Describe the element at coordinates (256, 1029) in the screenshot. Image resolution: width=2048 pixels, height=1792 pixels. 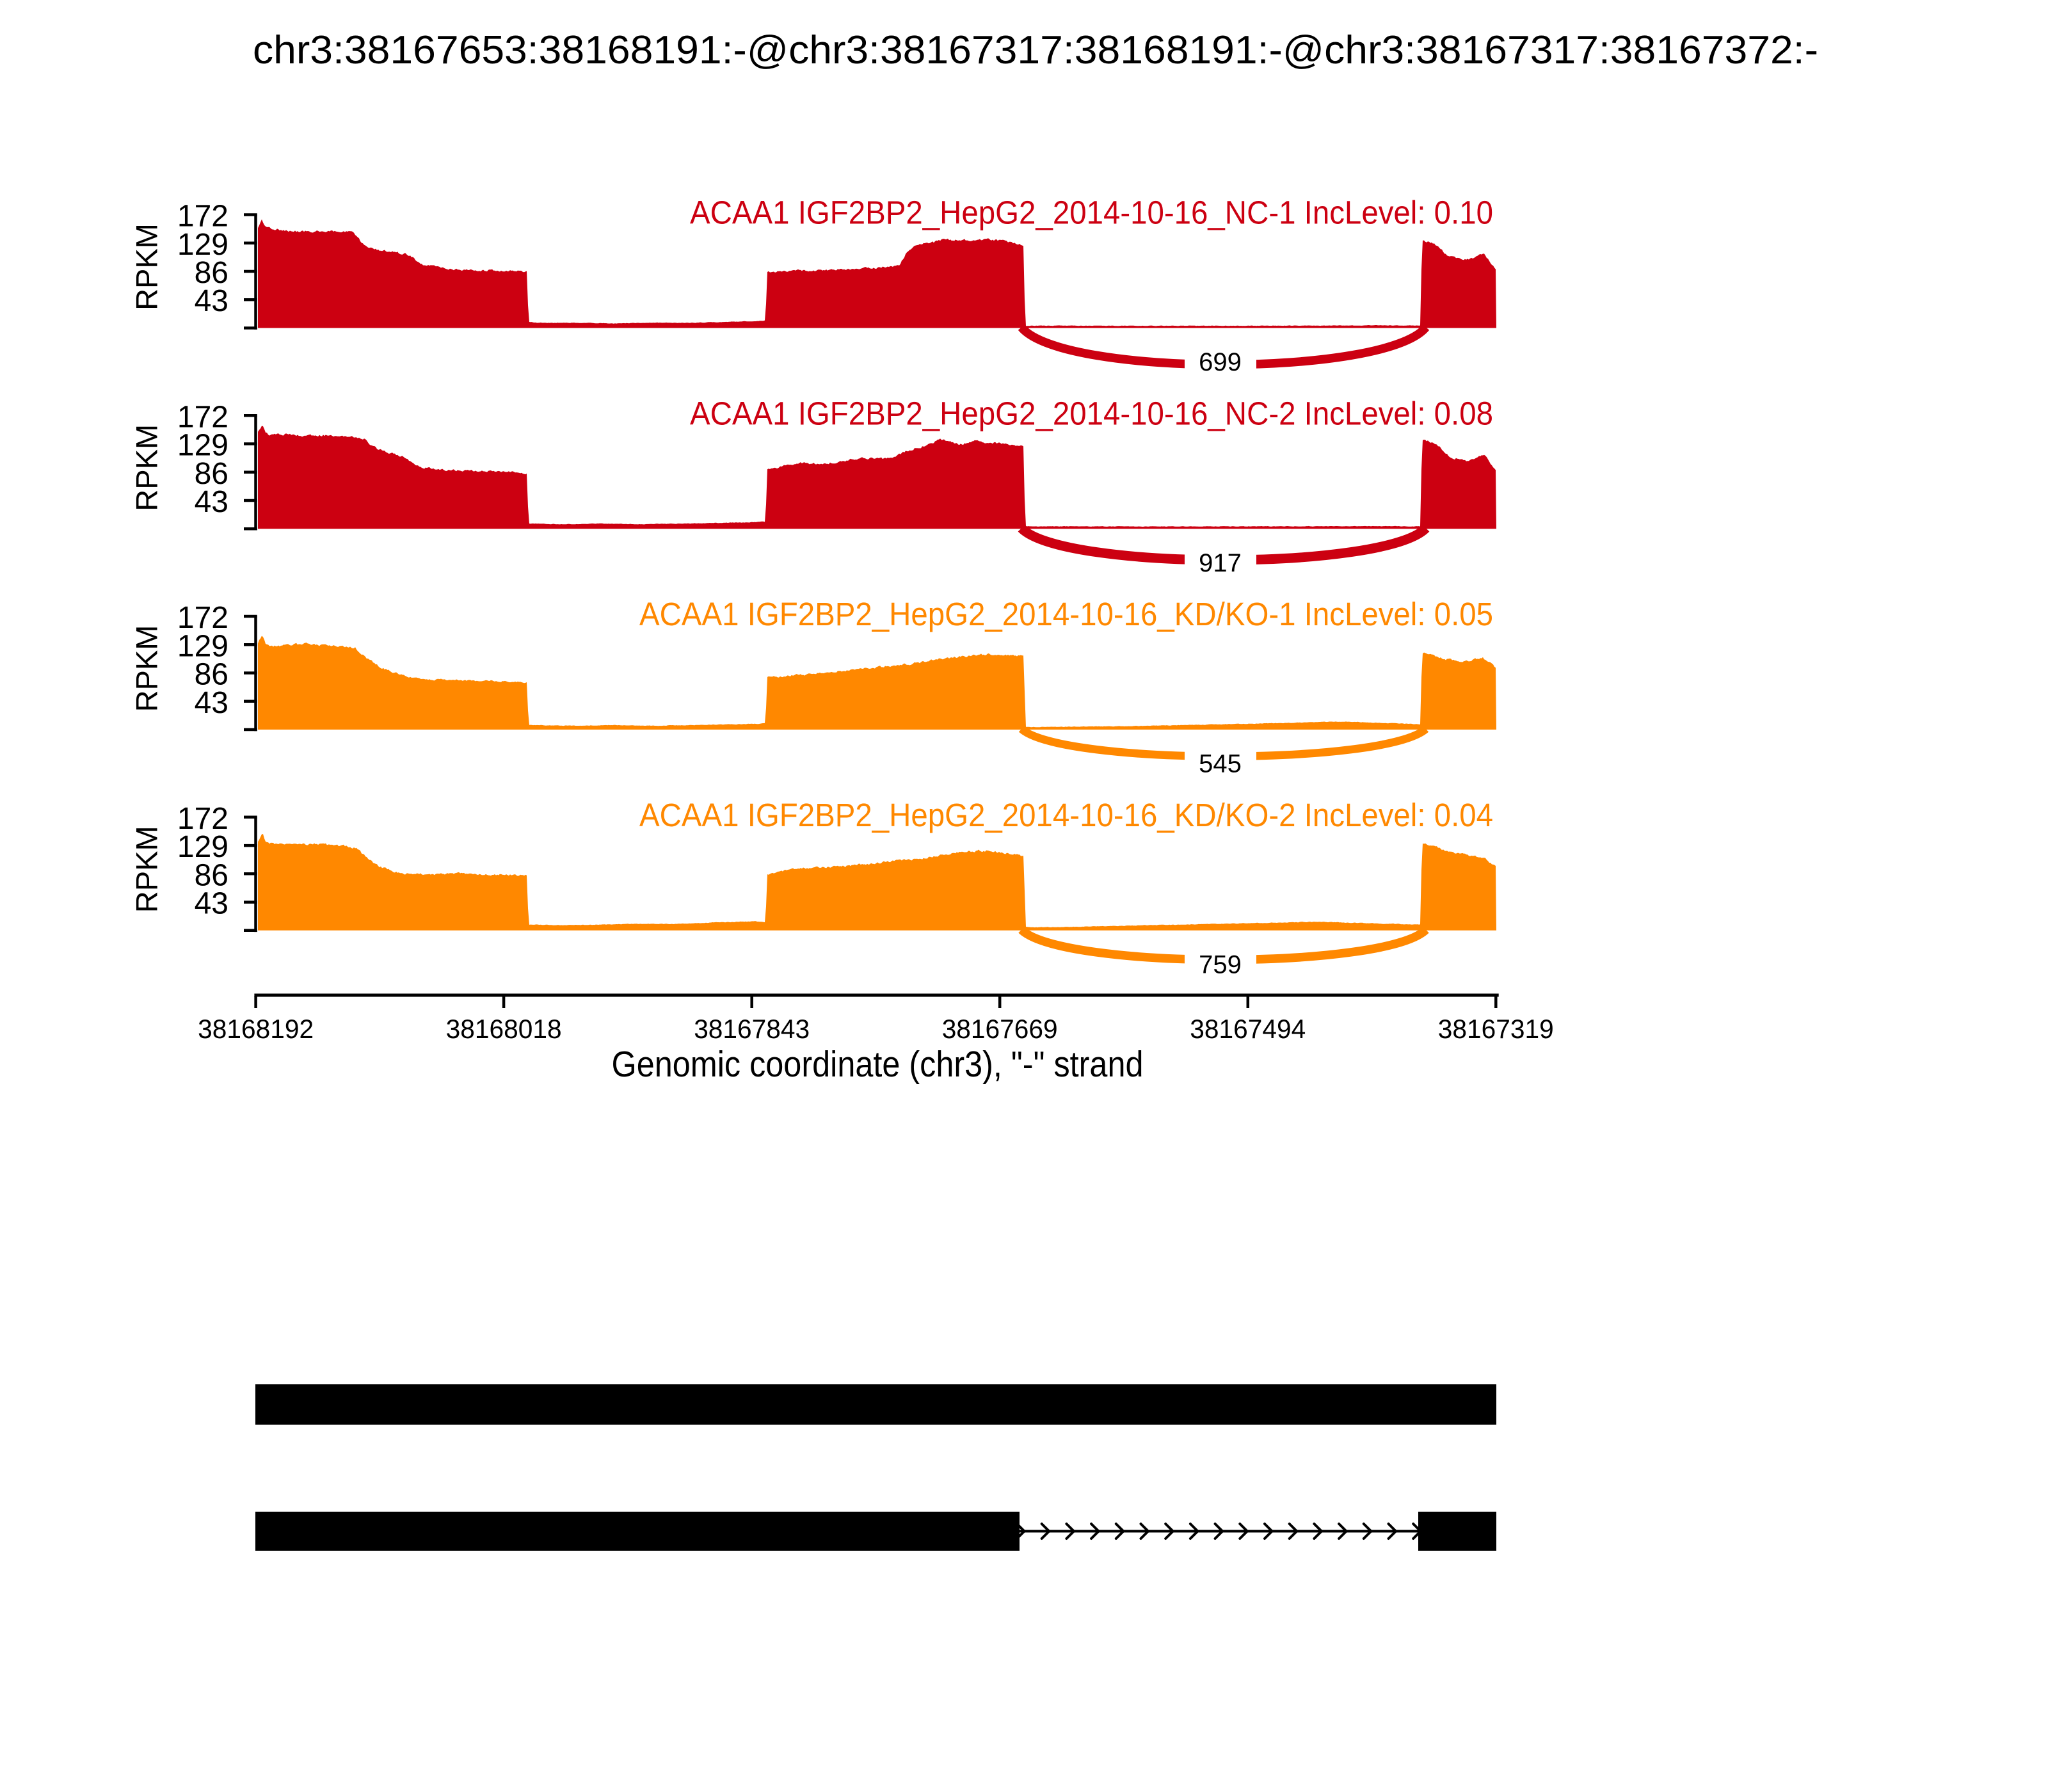
I see `svg-text: 38168192` at that location.